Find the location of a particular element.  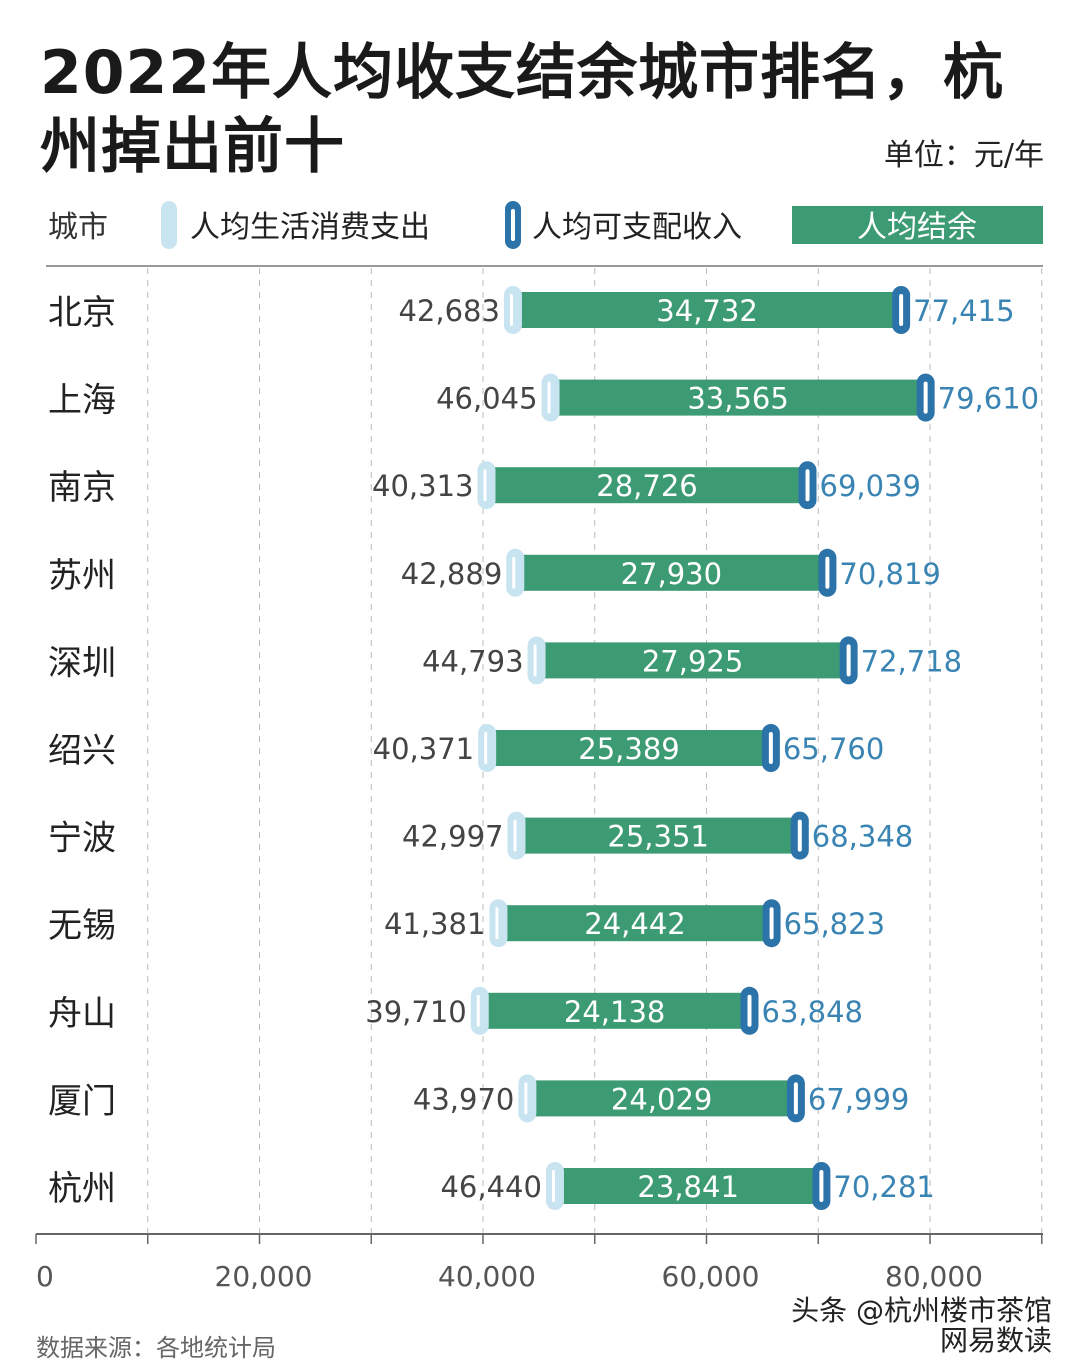

income-value: 77,415 is located at coordinates (963, 311).